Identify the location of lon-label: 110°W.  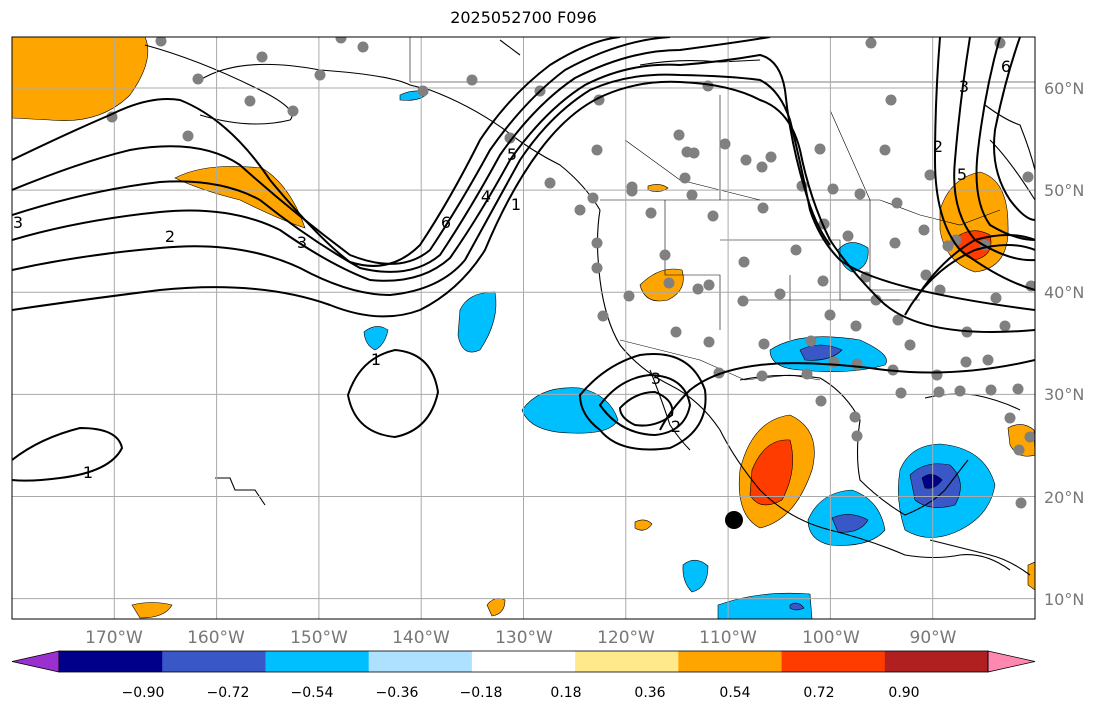
(728, 638).